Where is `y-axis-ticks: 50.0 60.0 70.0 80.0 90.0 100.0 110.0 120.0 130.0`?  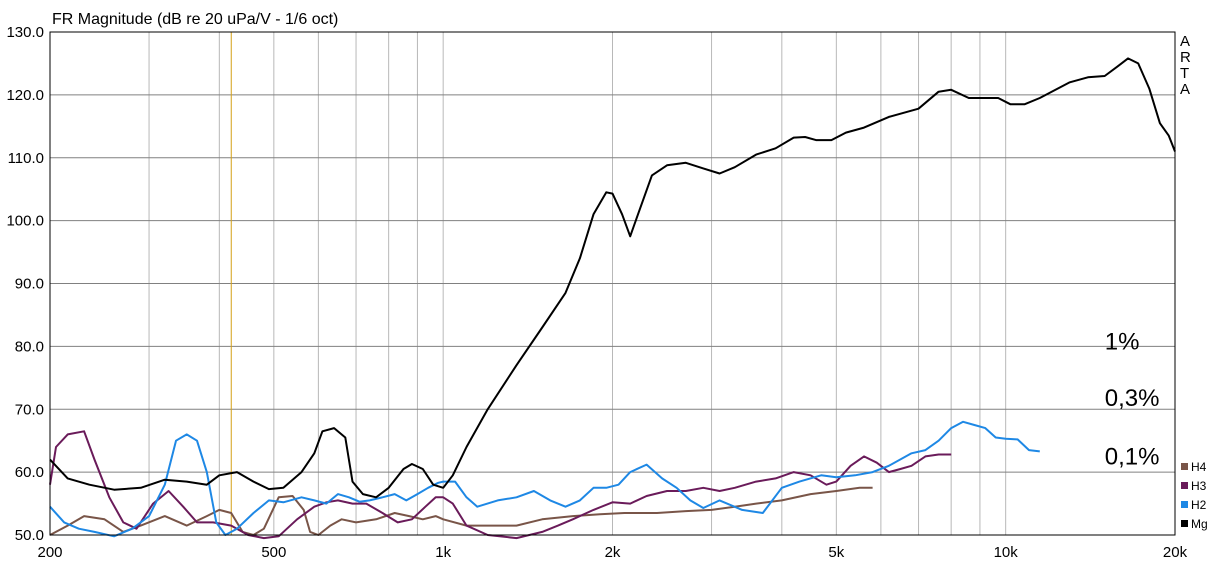
y-axis-ticks: 50.0 60.0 70.0 80.0 90.0 100.0 110.0 120.0 130.0 is located at coordinates (25, 284).